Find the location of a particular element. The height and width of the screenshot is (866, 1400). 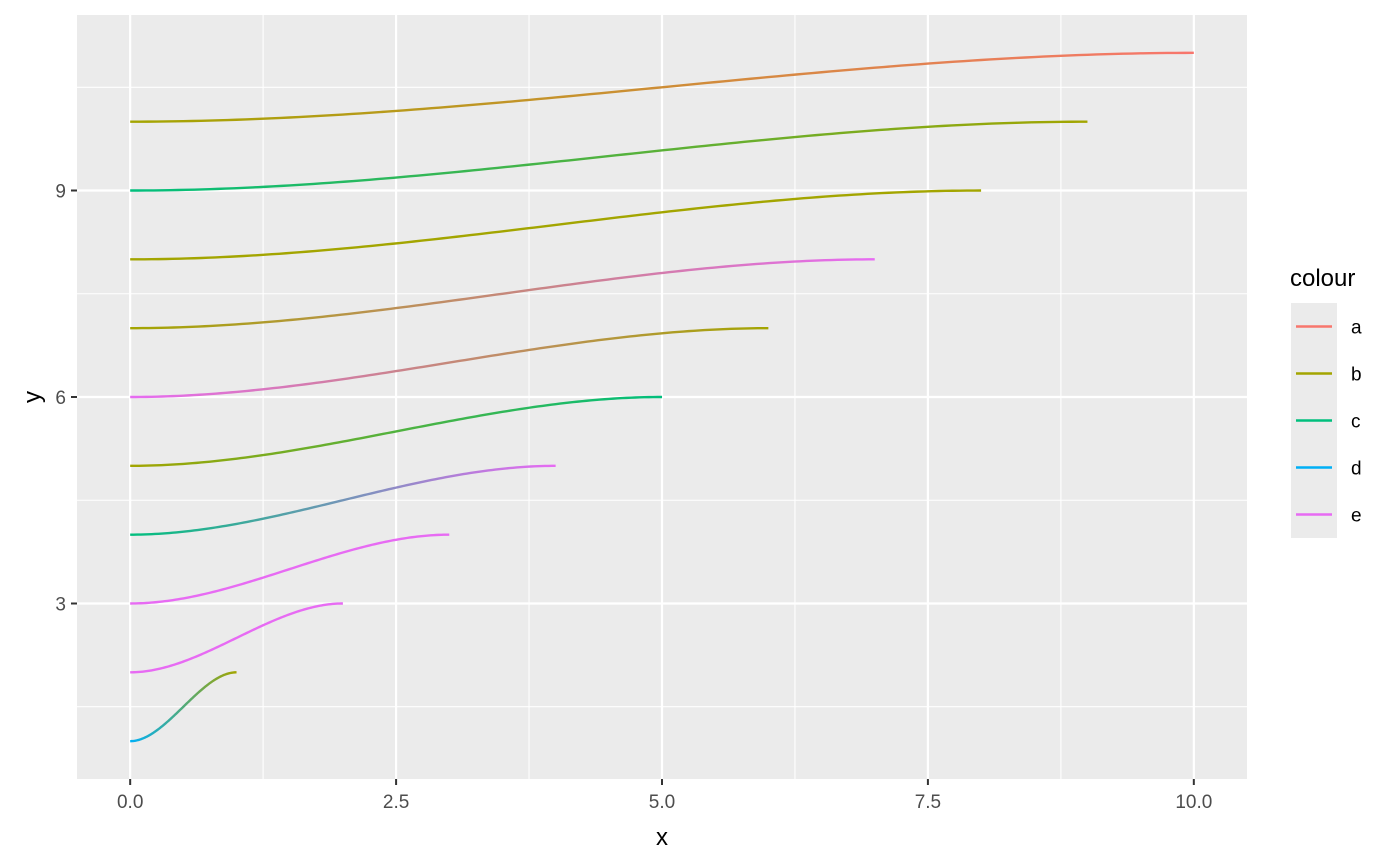

legend-label-c: c is located at coordinates (1356, 422).